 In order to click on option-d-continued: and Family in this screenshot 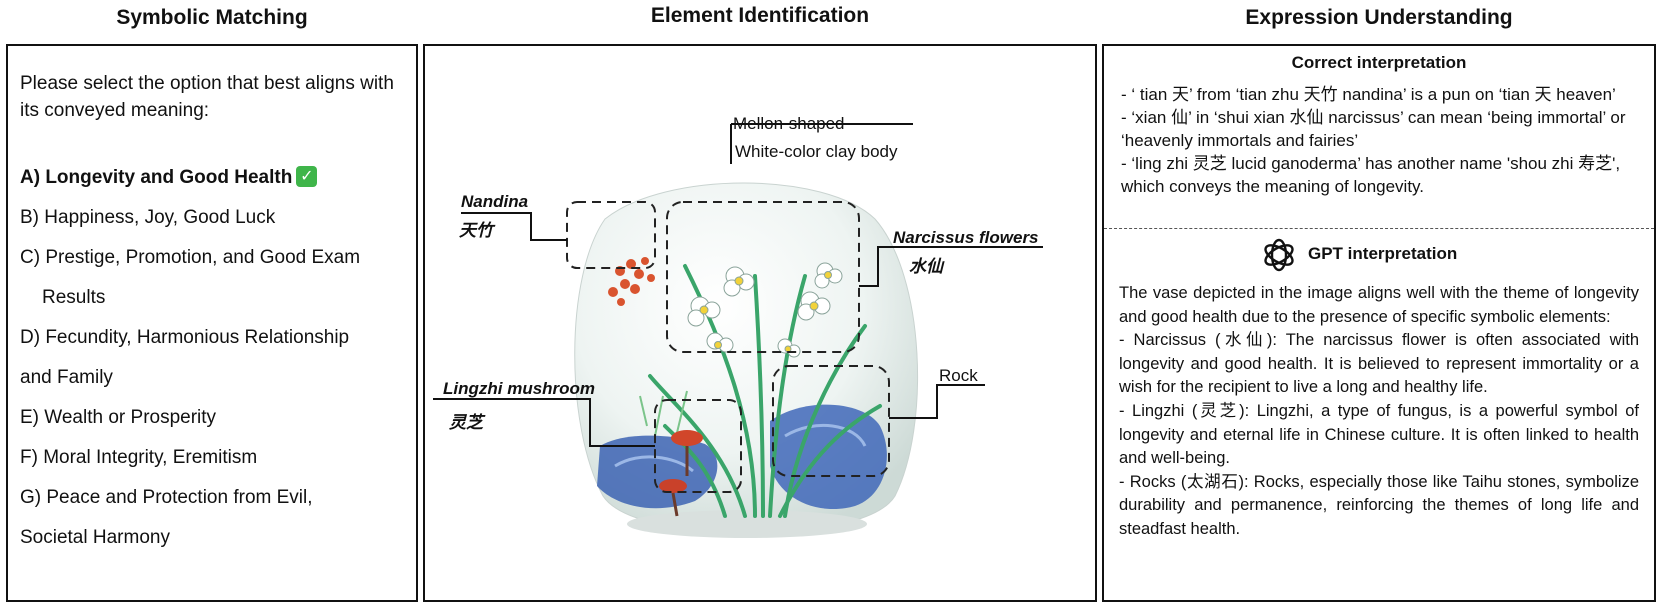, I will do `click(66, 377)`.